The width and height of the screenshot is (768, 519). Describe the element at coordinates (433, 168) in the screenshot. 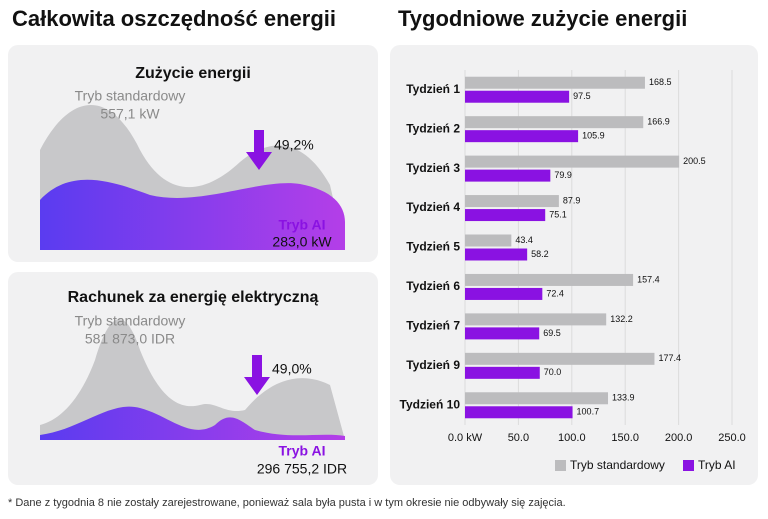

I see `y-tick-label: Tydzień 3` at that location.